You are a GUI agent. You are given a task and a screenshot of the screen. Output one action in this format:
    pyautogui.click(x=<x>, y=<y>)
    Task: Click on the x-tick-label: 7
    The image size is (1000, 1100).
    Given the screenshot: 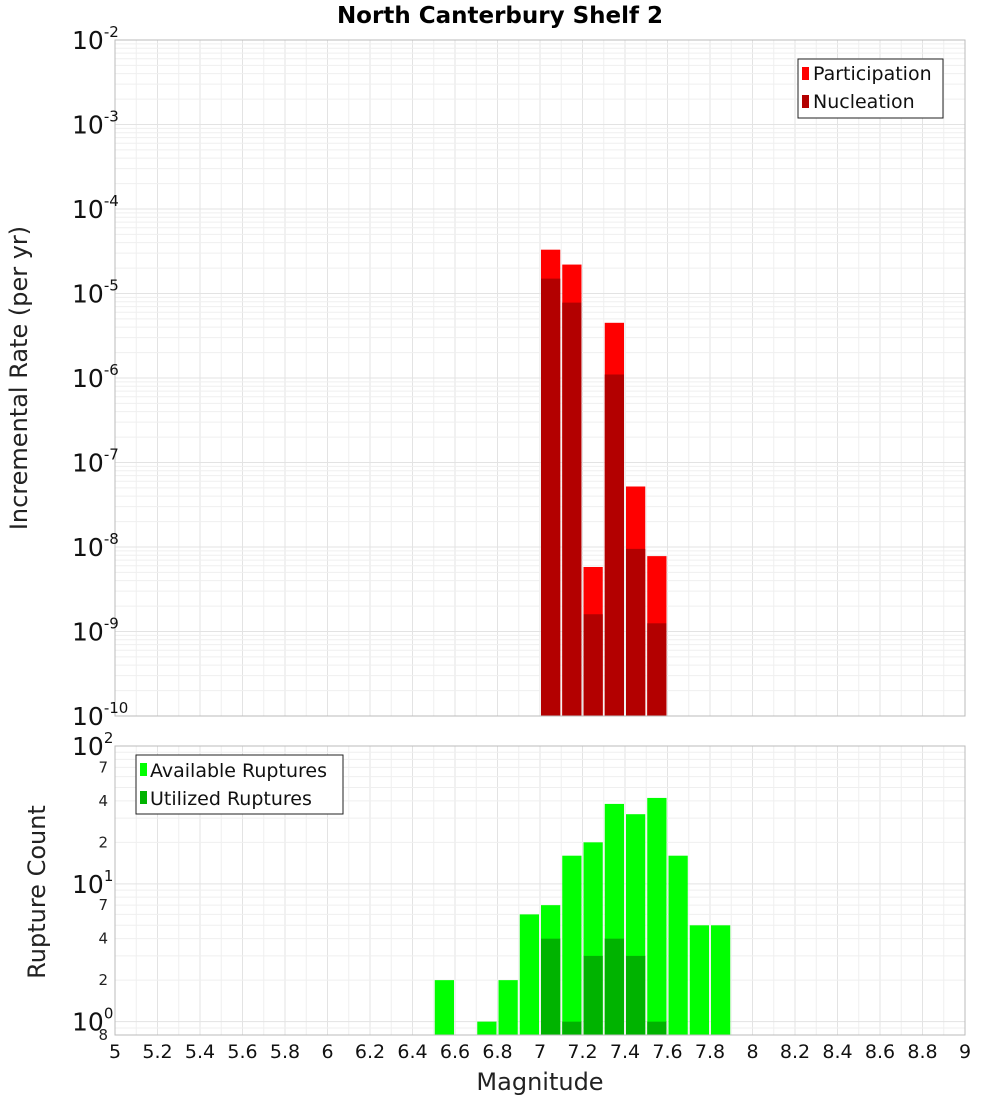 What is the action you would take?
    pyautogui.click(x=540, y=1052)
    